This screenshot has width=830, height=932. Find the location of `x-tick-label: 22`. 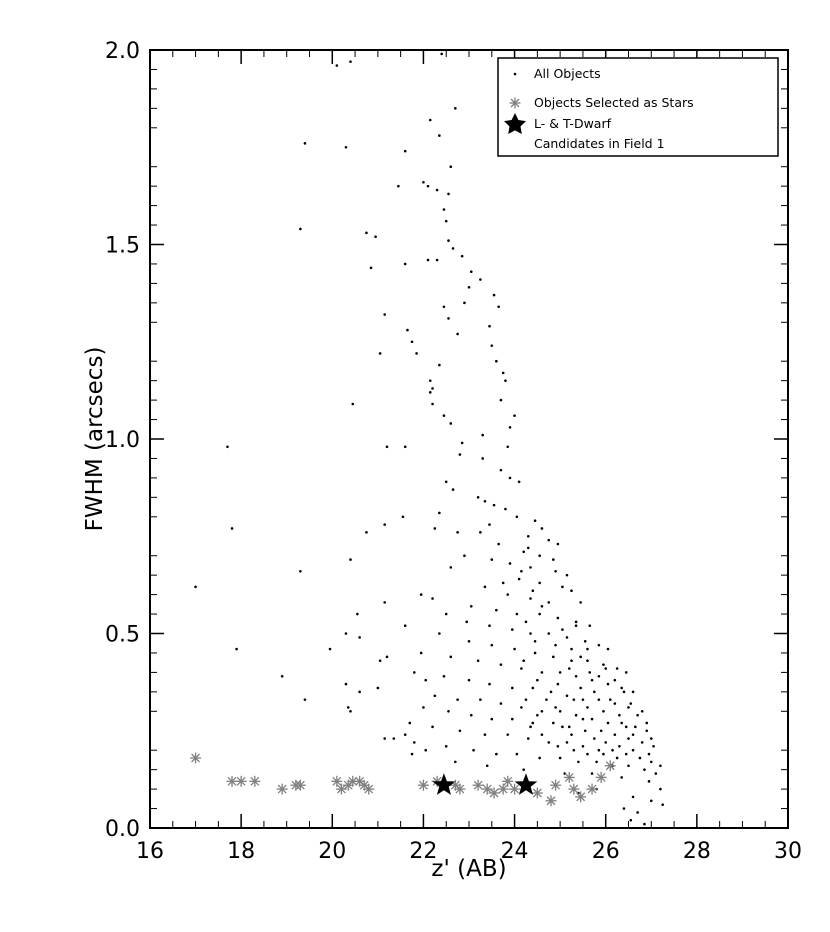

x-tick-label: 22 is located at coordinates (423, 851).